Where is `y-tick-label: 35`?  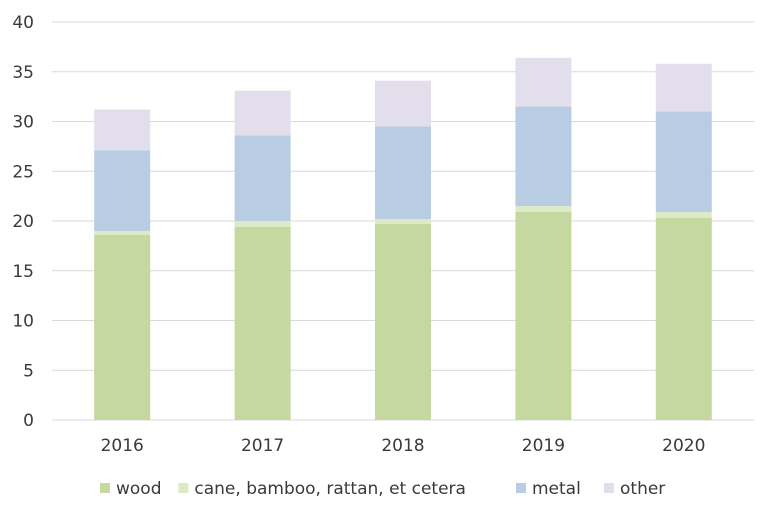
y-tick-label: 35 is located at coordinates (23, 73).